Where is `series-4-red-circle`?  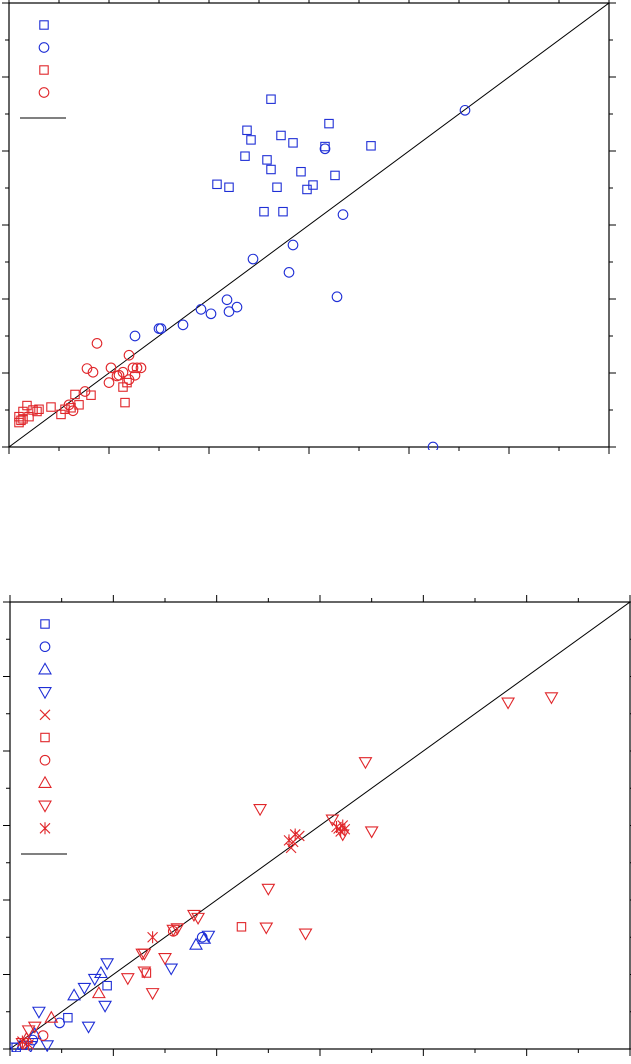
series-4-red-circle is located at coordinates (105, 377).